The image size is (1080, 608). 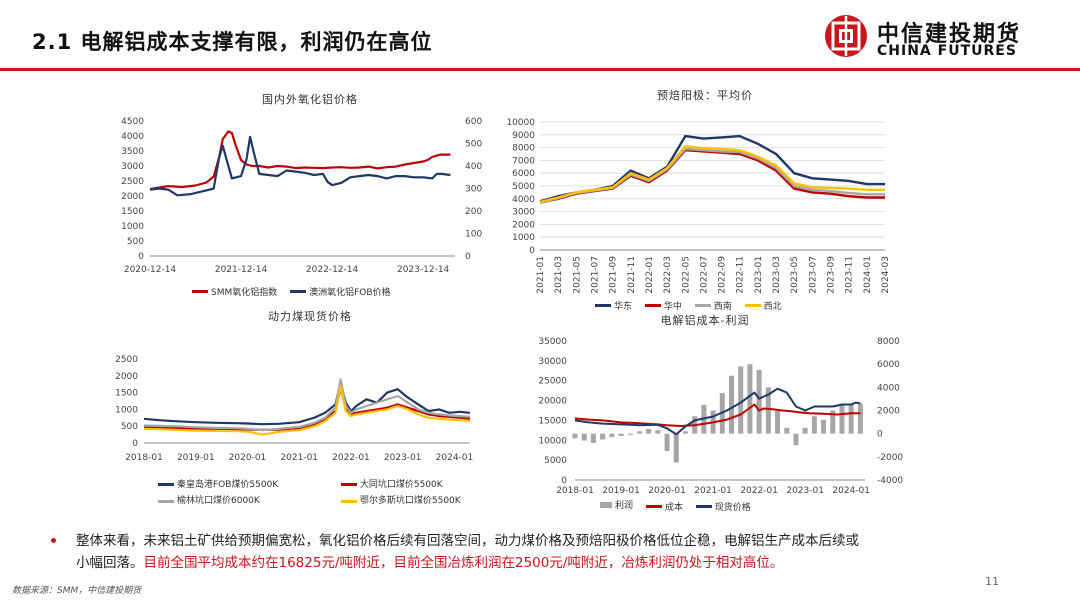 I want to click on x-tick-label: 2024-01, so click(x=868, y=275).